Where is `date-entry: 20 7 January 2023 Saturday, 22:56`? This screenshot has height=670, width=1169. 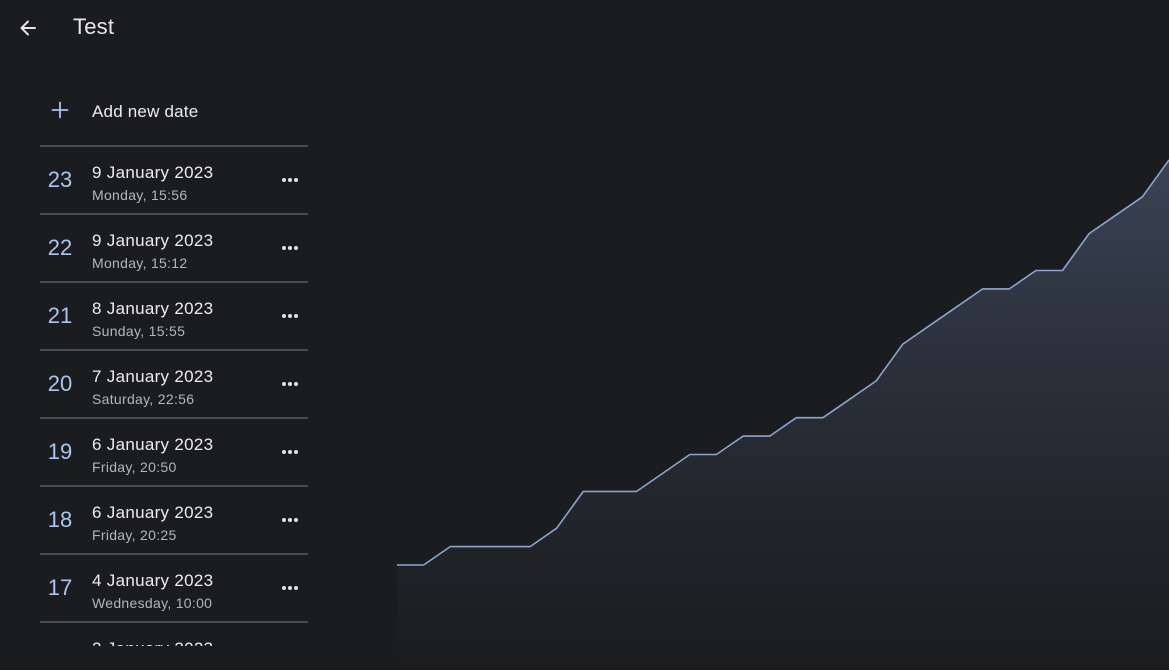 date-entry: 20 7 January 2023 Saturday, 22:56 is located at coordinates (174, 385).